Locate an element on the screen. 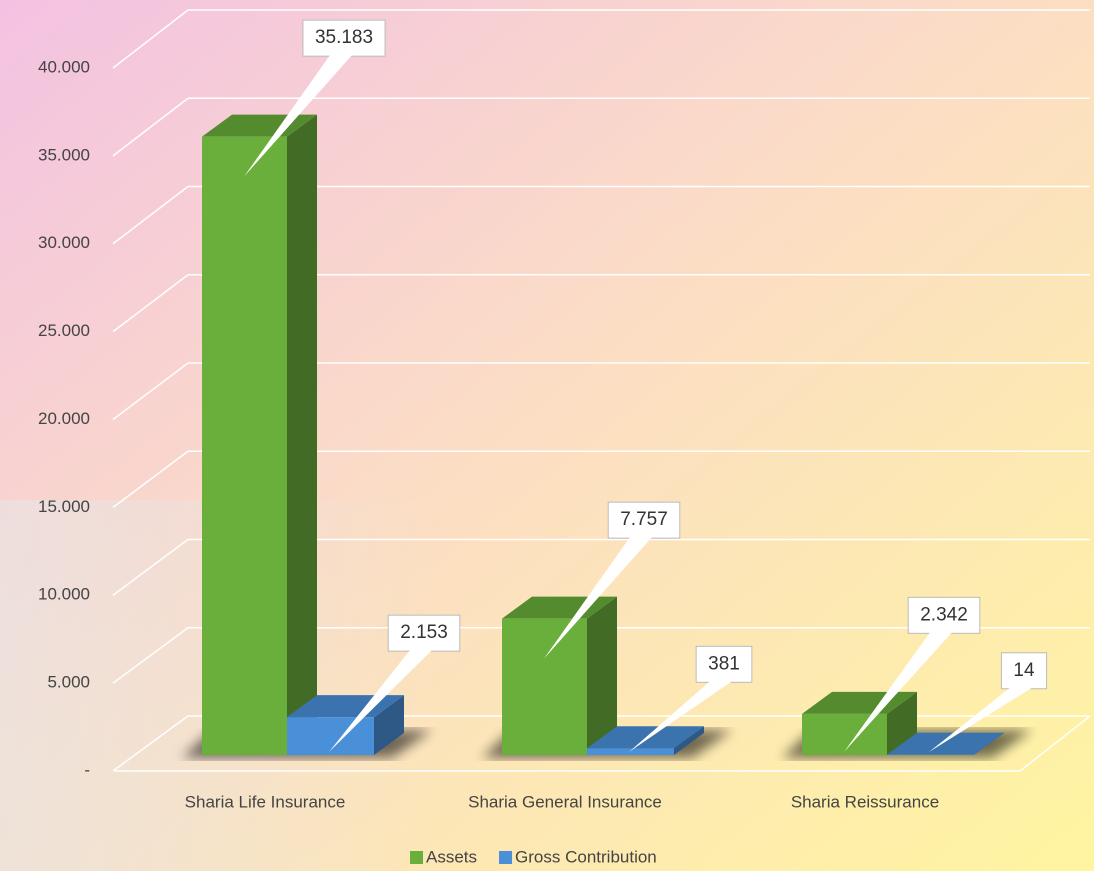 This screenshot has height=871, width=1094. data-label: 2.342 is located at coordinates (944, 614).